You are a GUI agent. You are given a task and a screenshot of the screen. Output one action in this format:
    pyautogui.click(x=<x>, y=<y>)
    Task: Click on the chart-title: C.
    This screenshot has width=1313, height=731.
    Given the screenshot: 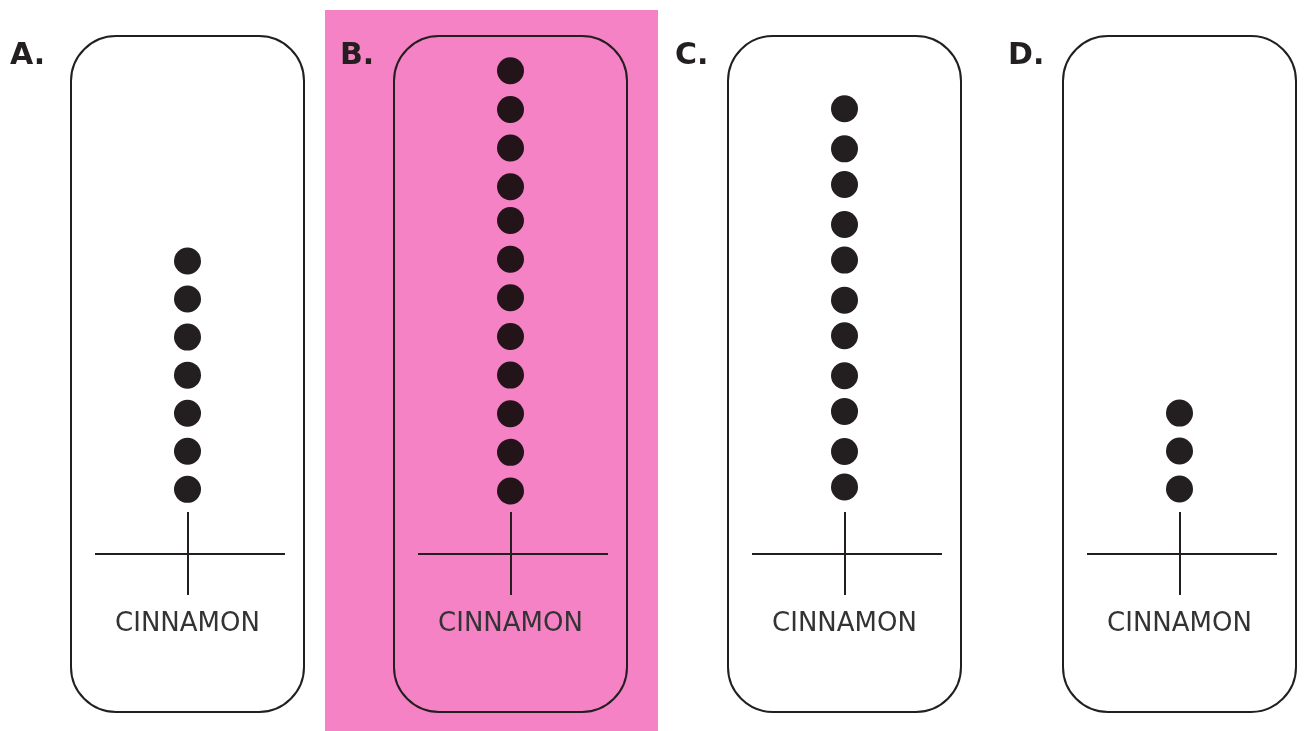 What is the action you would take?
    pyautogui.click(x=692, y=53)
    